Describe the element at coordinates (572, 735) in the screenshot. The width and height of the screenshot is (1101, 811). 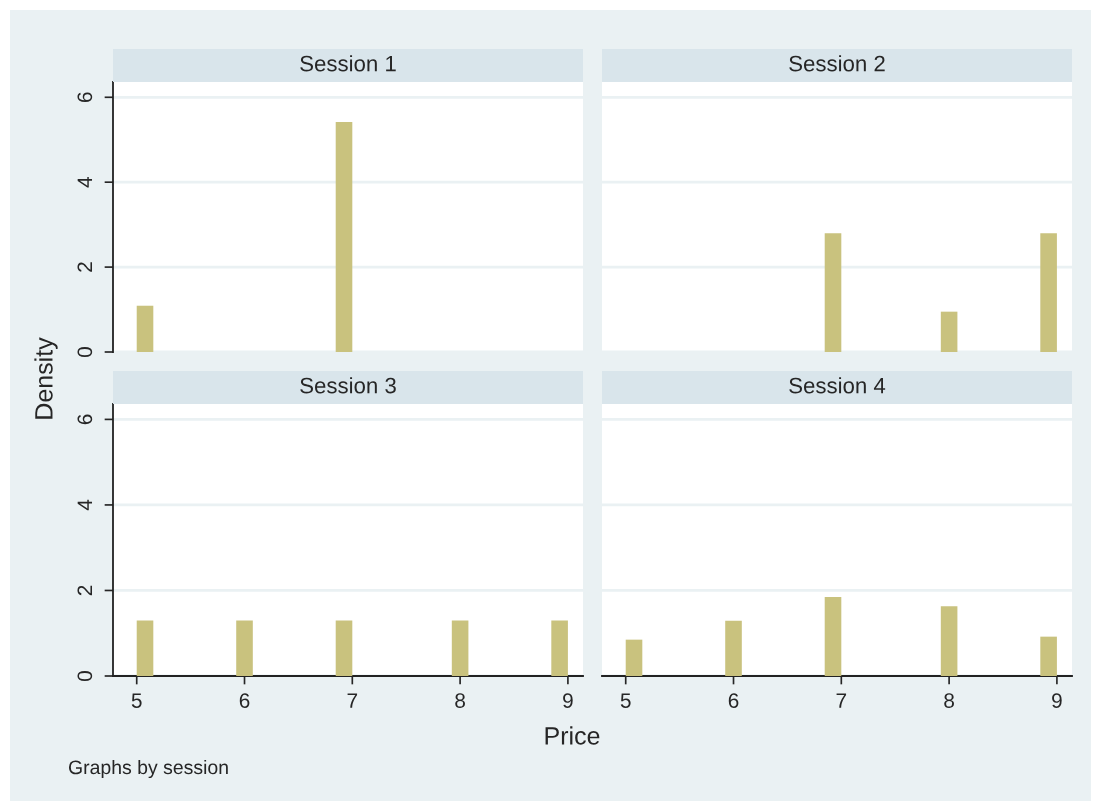
I see `x-axis-title: Price` at that location.